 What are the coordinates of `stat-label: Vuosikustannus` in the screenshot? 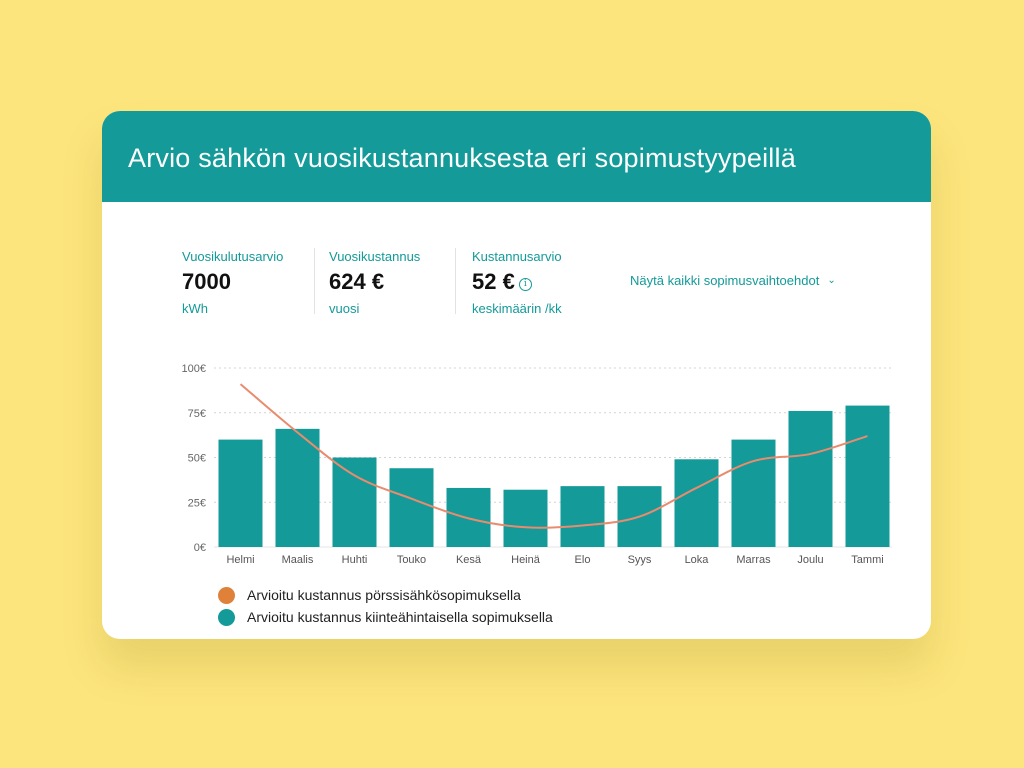 It's located at (375, 256).